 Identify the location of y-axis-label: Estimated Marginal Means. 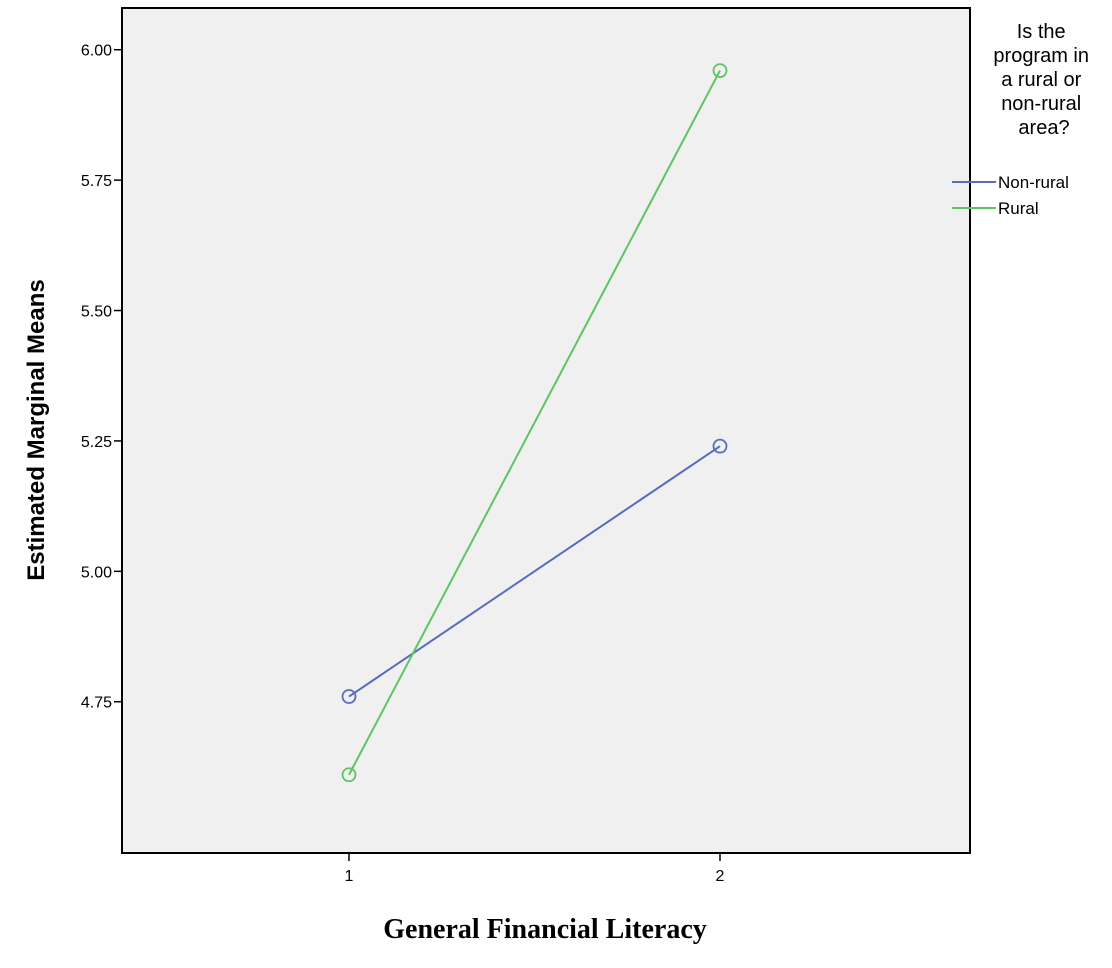
(36, 429).